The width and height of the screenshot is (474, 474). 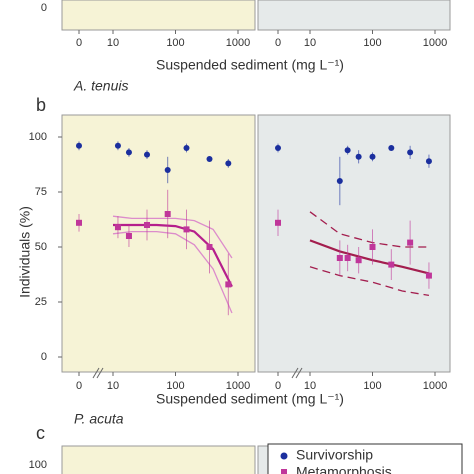 What do you see at coordinates (25, 252) in the screenshot?
I see `y-axis-label: Individuals (%)` at bounding box center [25, 252].